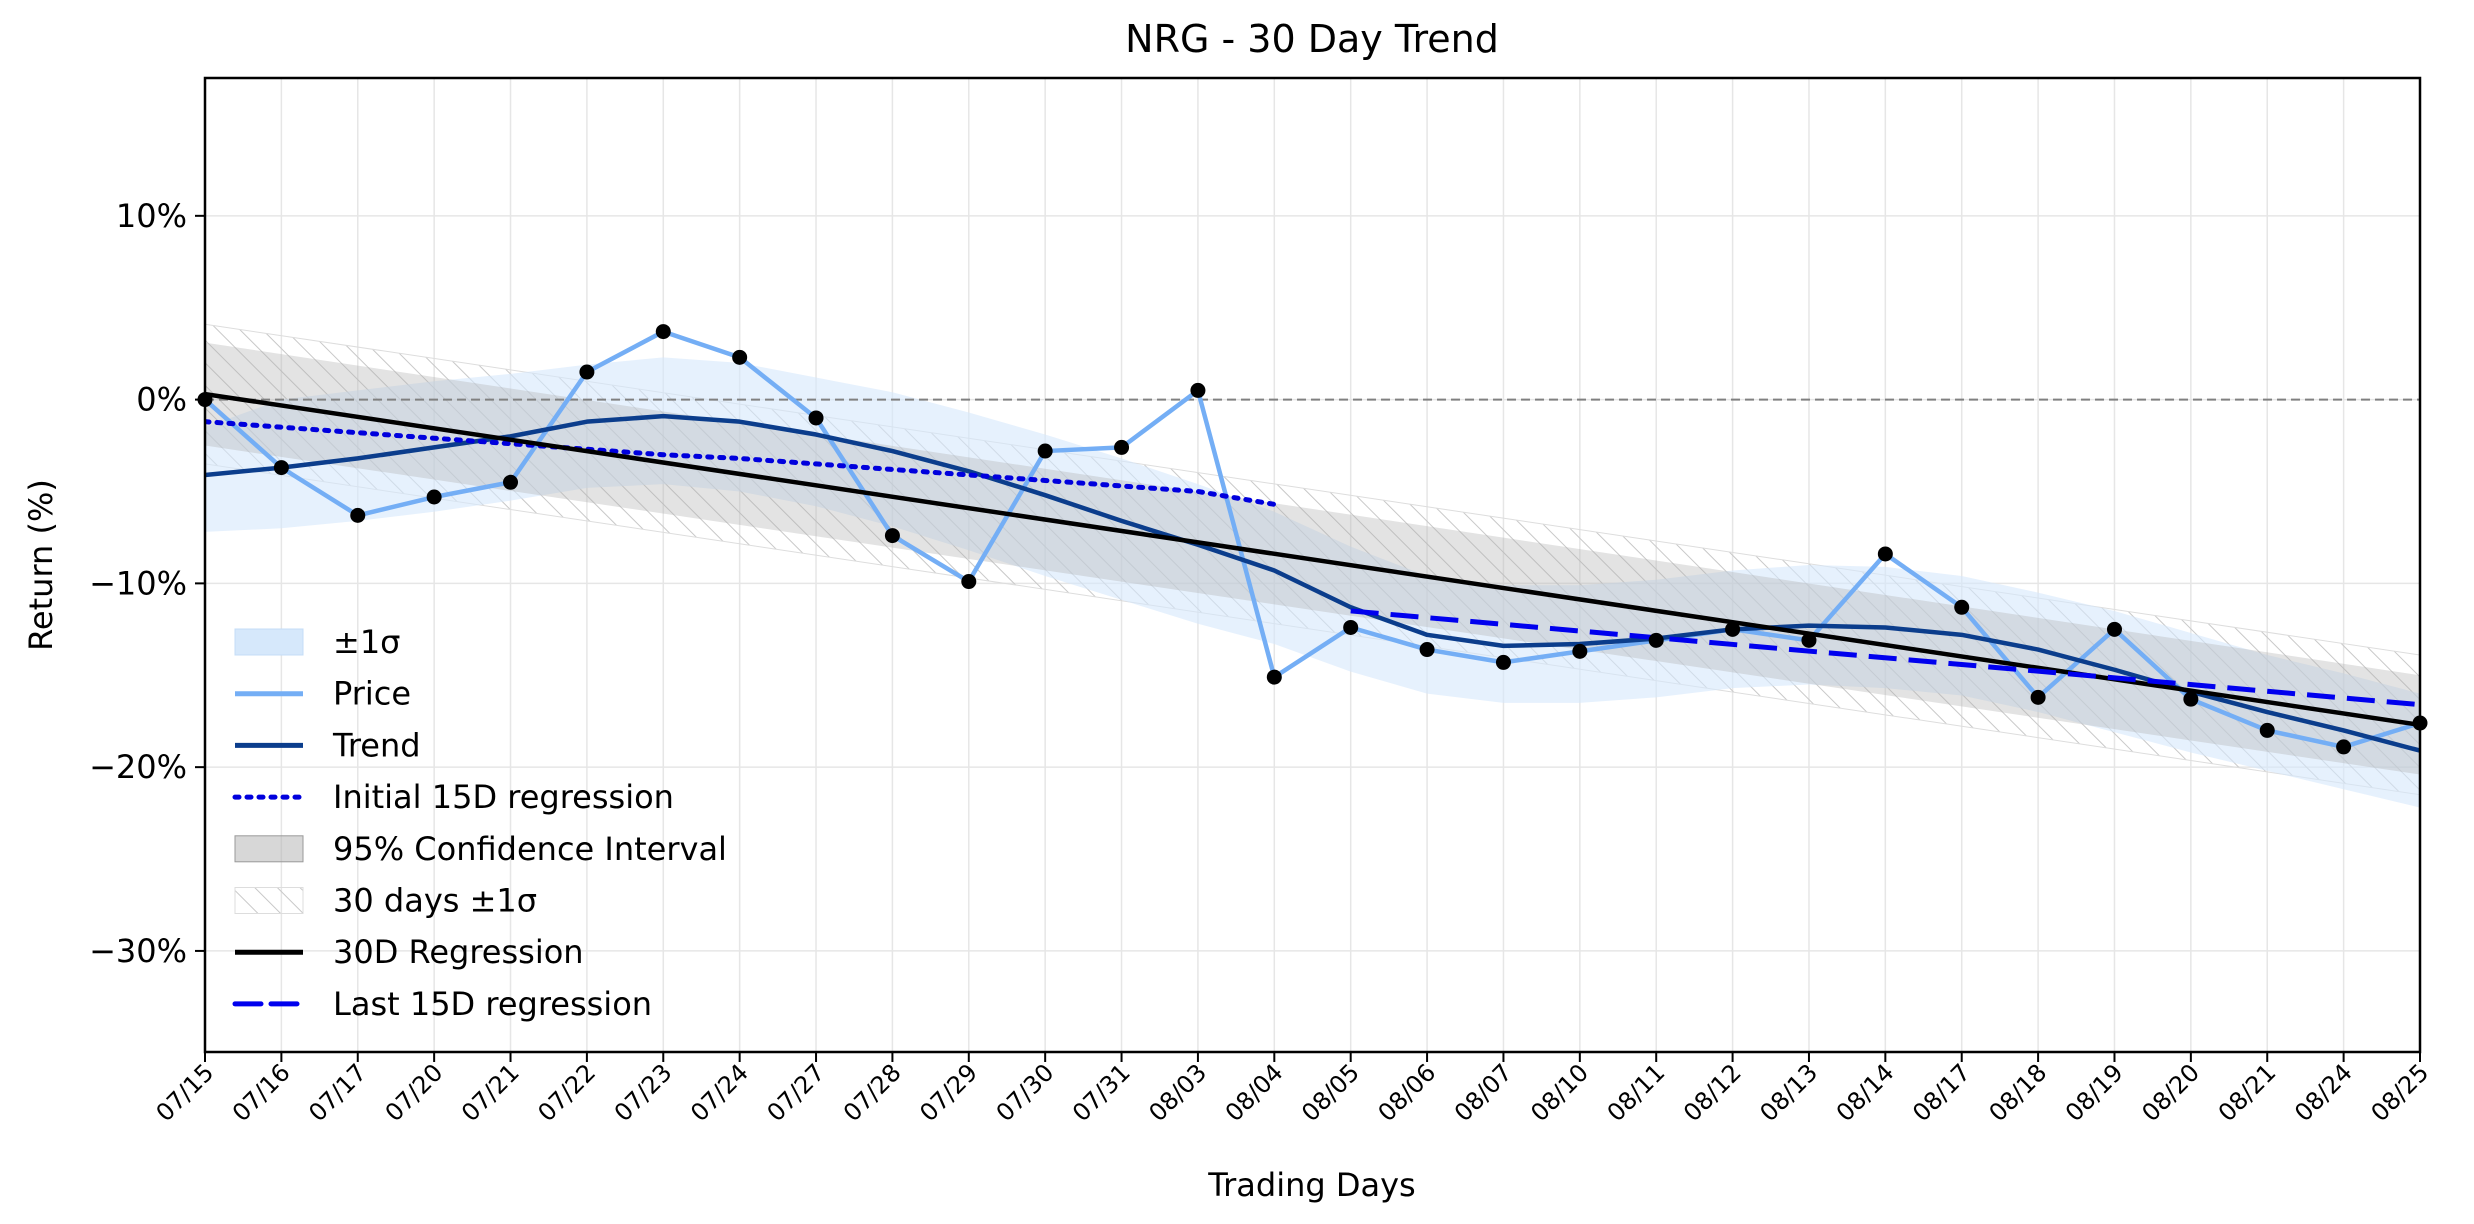 The height and width of the screenshot is (1224, 2474). What do you see at coordinates (138, 583) in the screenshot?
I see `y-tick-label: −10%` at bounding box center [138, 583].